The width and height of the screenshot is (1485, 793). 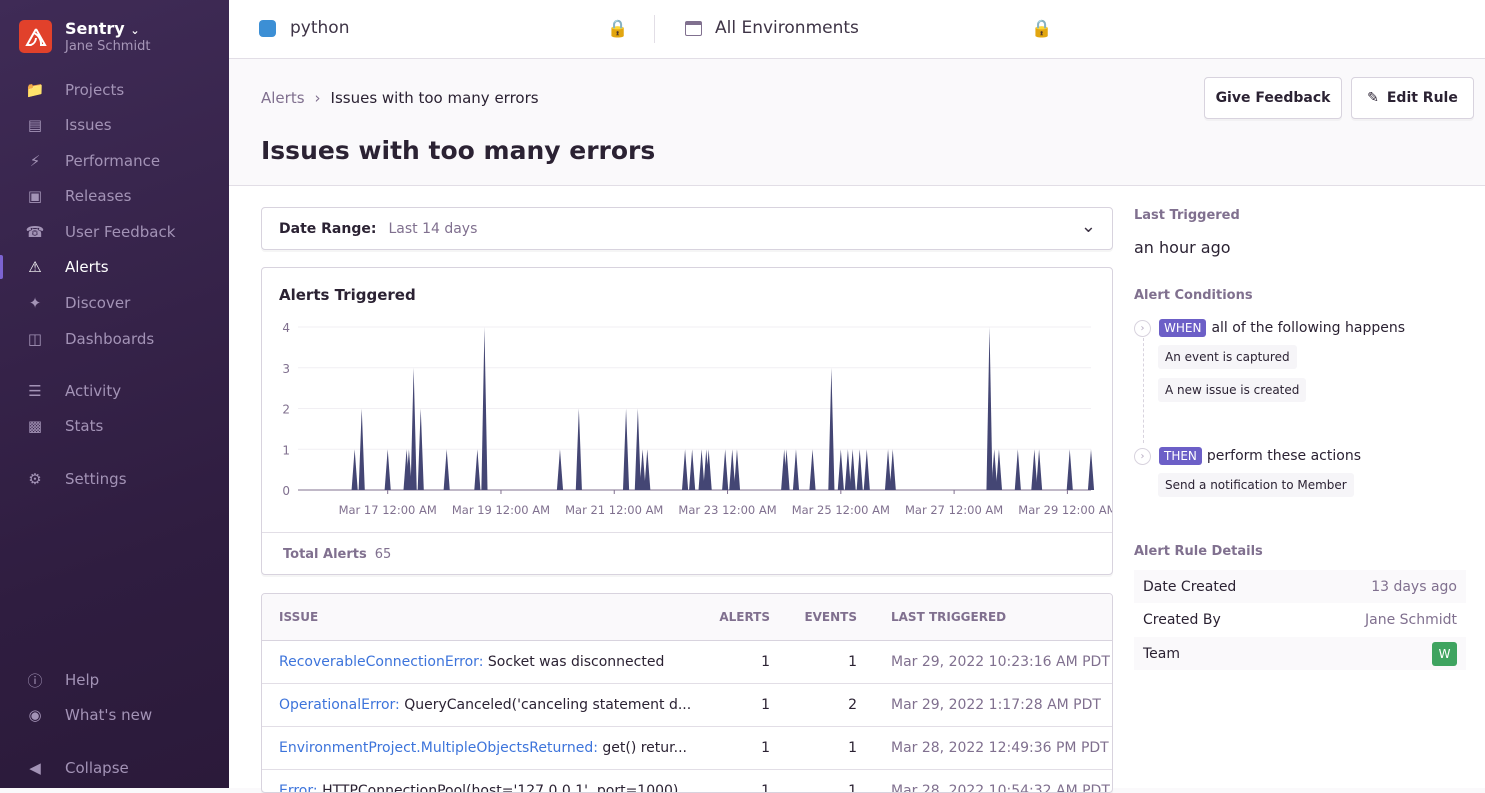 I want to click on sidebar-item-activity: ☰ Activity, so click(x=114, y=391).